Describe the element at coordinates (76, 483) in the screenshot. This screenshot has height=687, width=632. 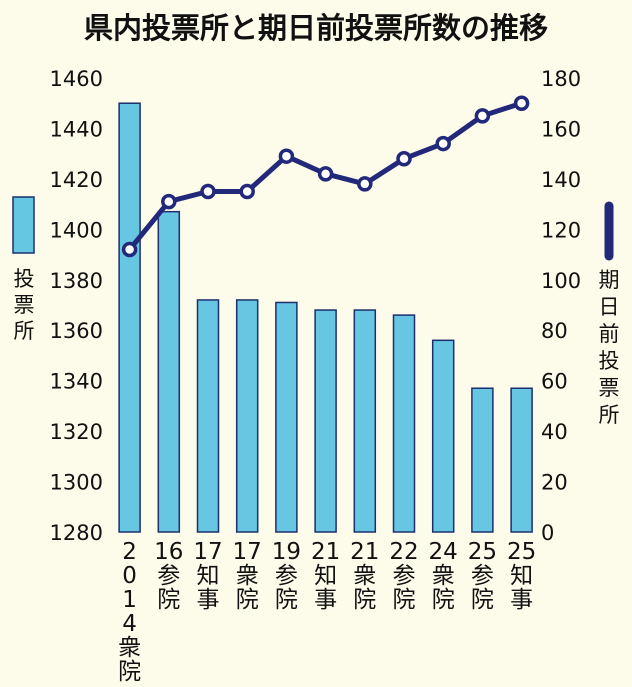
I see `left-tick-label-1: 1300` at that location.